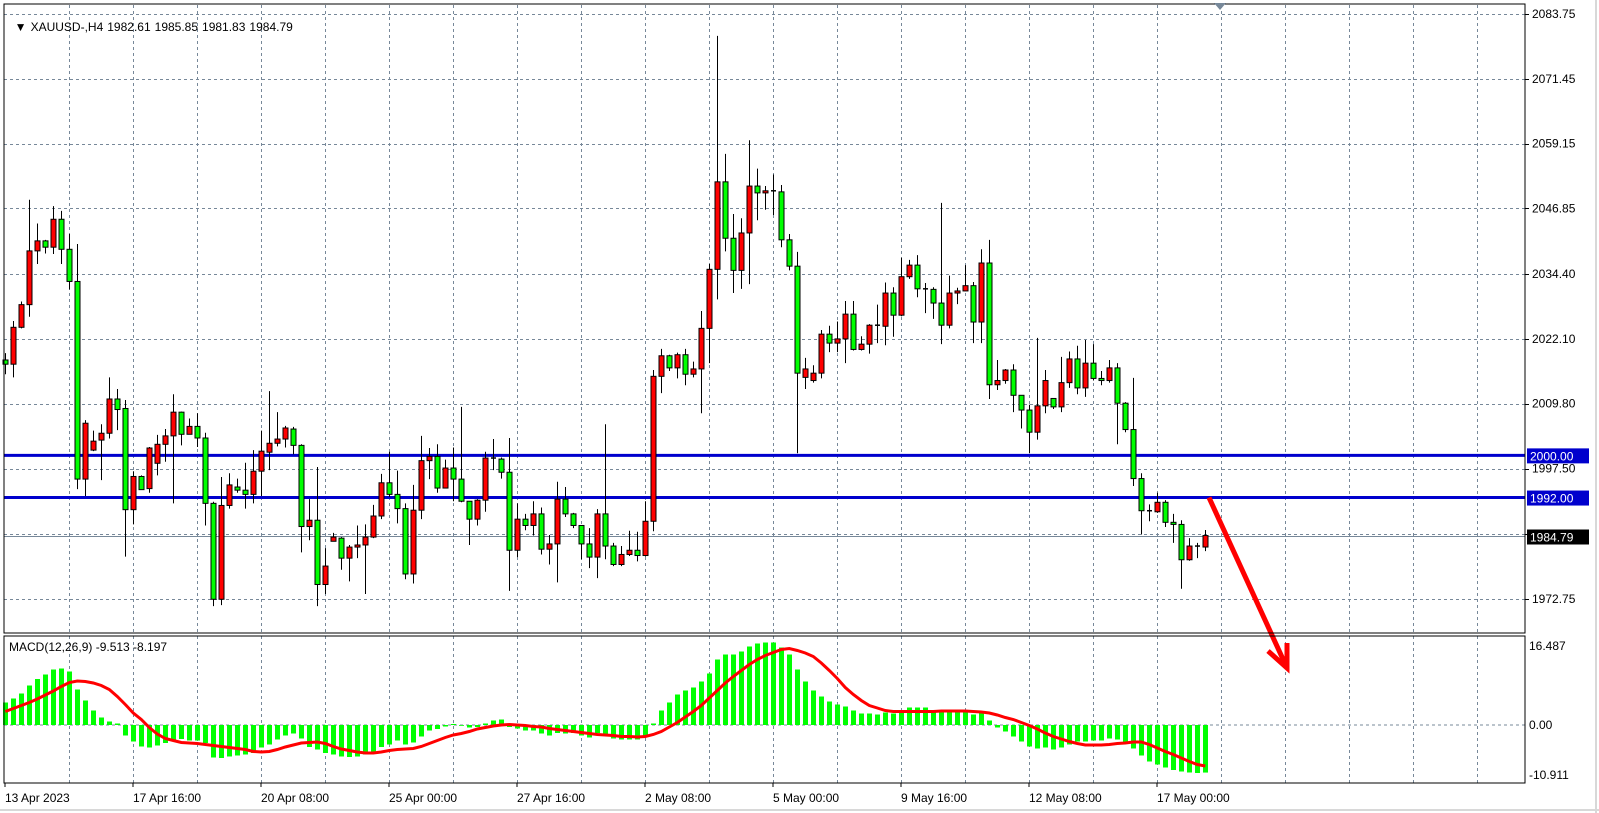 Image resolution: width=1599 pixels, height=813 pixels. What do you see at coordinates (1065, 798) in the screenshot?
I see `time-axis-label: 12 May 08:00` at bounding box center [1065, 798].